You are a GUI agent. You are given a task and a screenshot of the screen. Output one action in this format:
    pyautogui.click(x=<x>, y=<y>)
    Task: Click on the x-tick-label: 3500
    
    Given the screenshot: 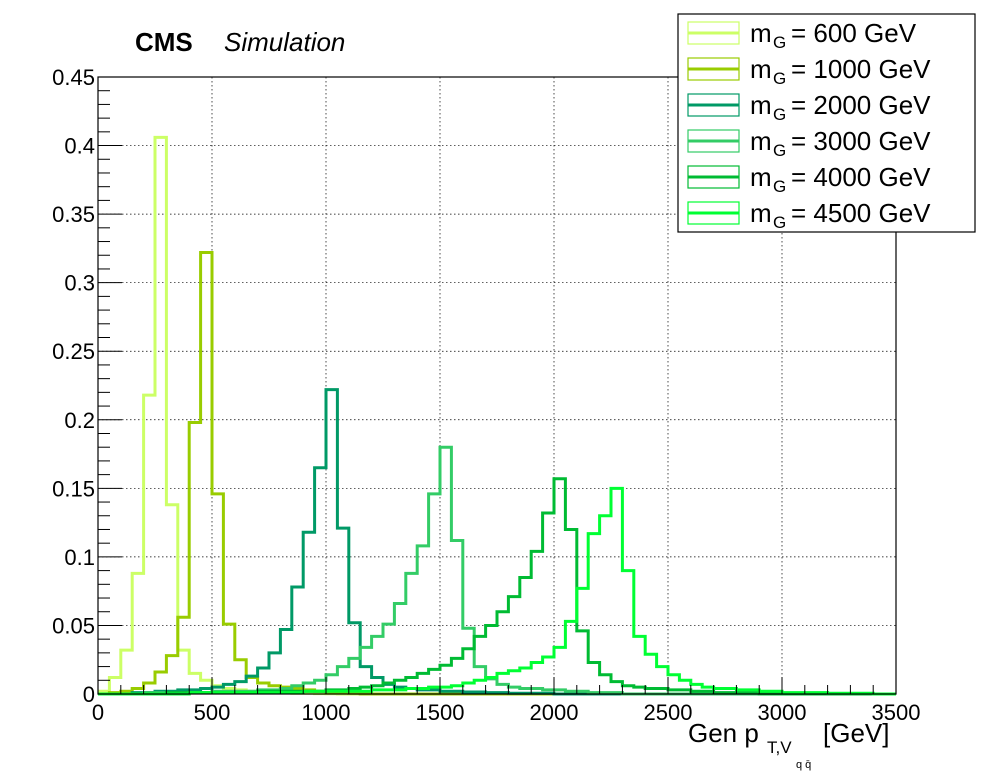 What is the action you would take?
    pyautogui.click(x=896, y=712)
    